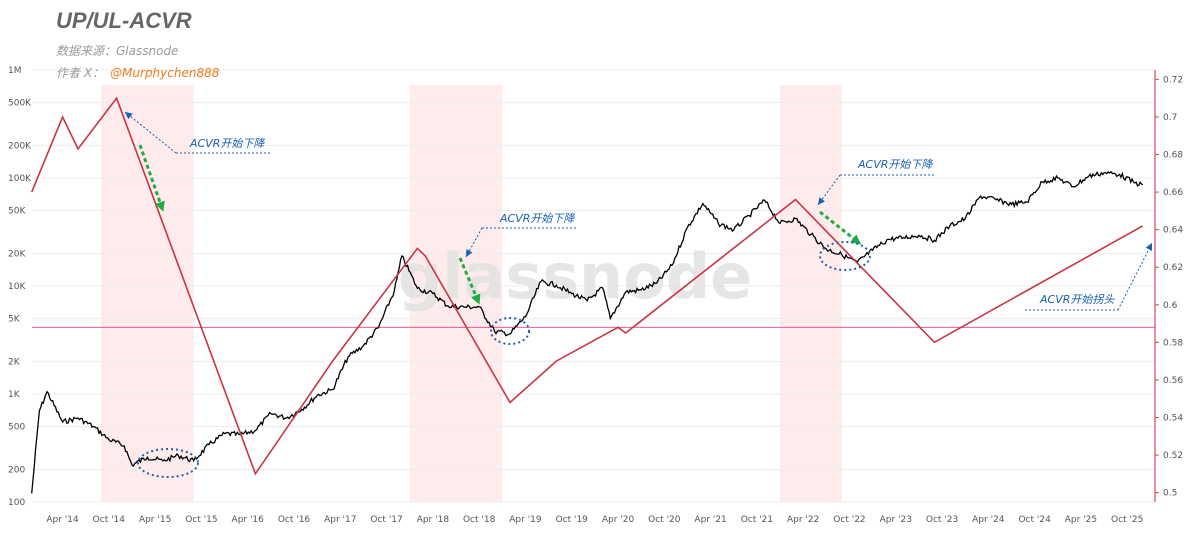  I want to click on y-left-tick-label: 1M, so click(15, 71).